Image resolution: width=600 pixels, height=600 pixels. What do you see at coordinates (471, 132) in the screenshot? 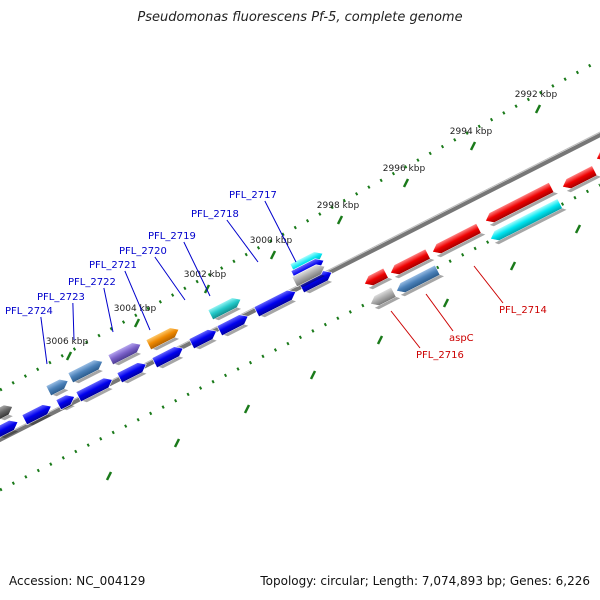
I see `tick-label: 2994 kbp` at bounding box center [471, 132].